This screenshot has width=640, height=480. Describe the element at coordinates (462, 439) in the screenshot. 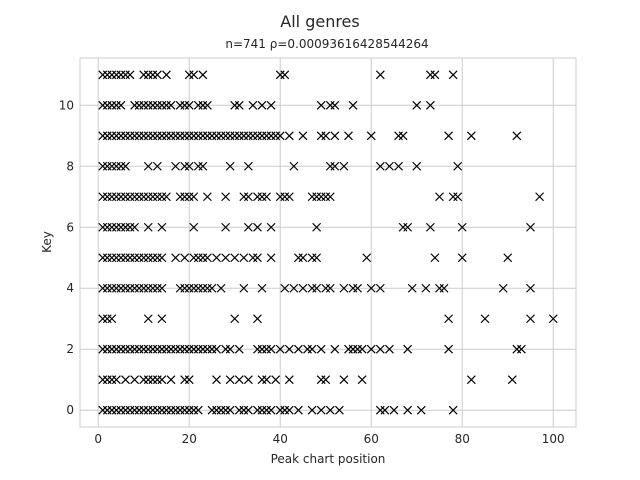

I see `x-tick-label: 80` at that location.